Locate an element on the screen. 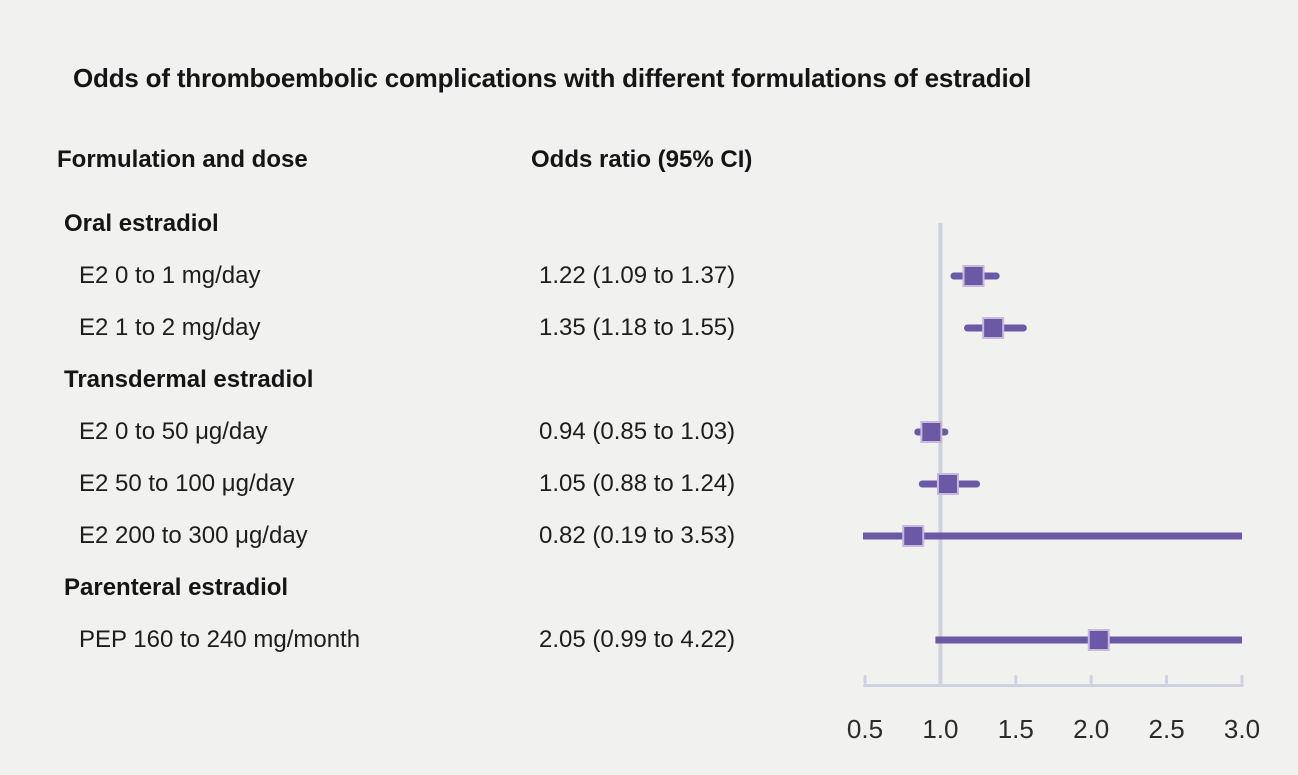 The height and width of the screenshot is (775, 1298). item-row: E2 0 to 1 mg/day 1.22 (1.09 to 1.37) is located at coordinates (430, 276).